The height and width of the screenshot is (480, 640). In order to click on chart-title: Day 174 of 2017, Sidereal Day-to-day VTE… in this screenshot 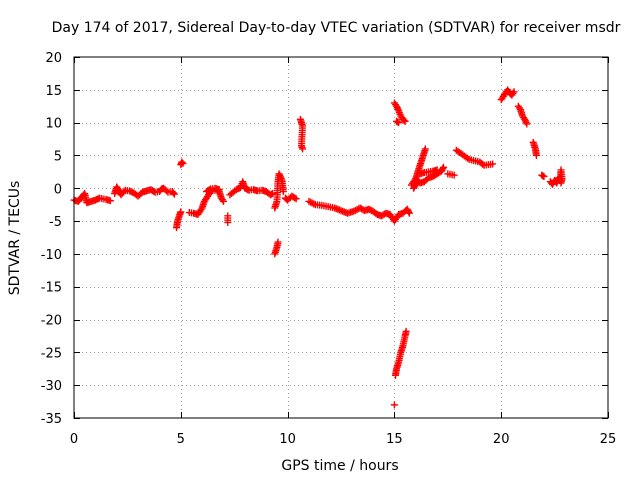, I will do `click(336, 28)`.